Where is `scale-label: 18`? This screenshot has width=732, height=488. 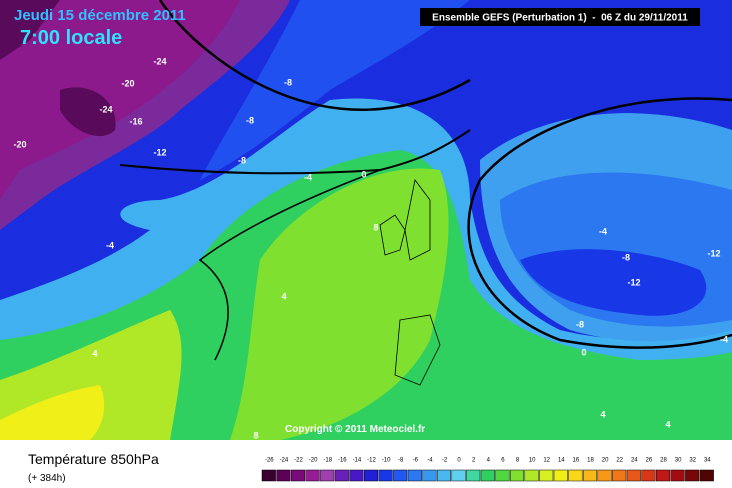
scale-label: 18 is located at coordinates (590, 461).